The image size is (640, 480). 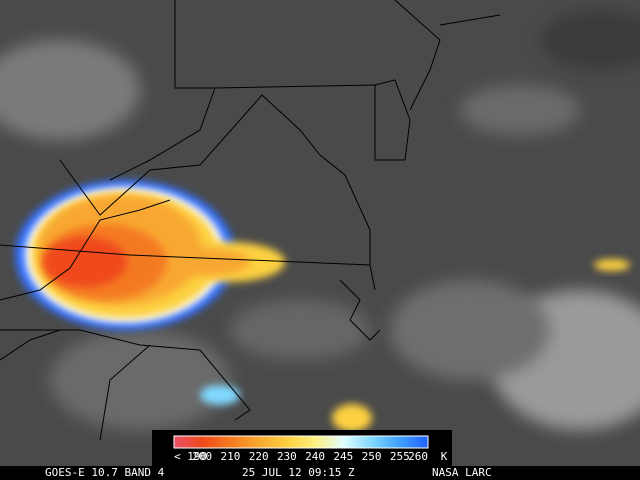 I want to click on colorbar, so click(x=301, y=442).